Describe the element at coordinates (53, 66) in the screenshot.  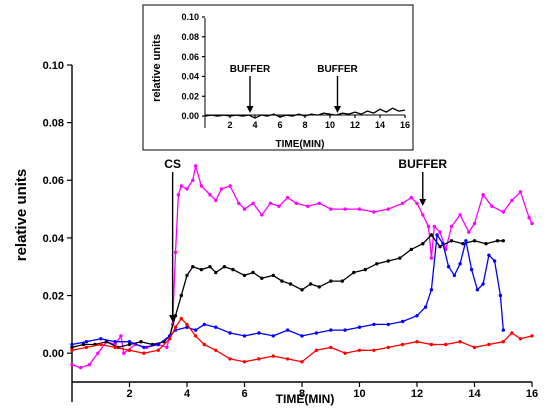
I see `main-y-tick-label: 0.10` at that location.